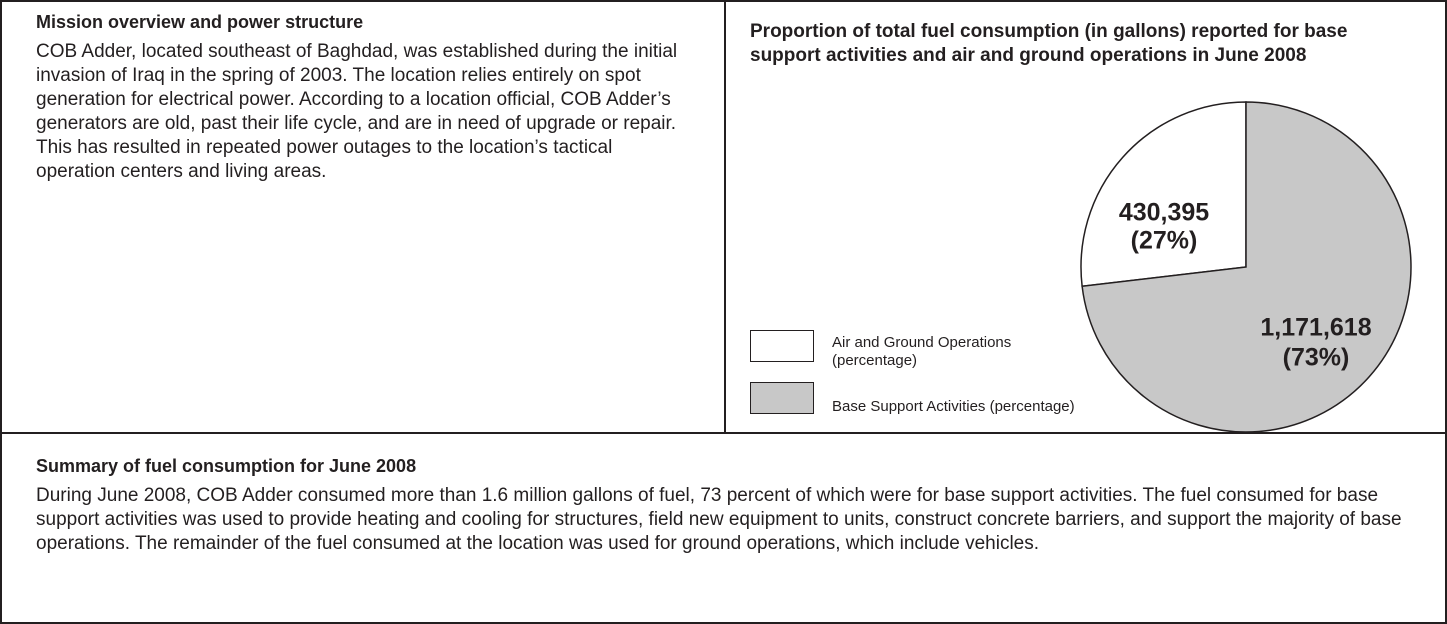 This screenshot has width=1447, height=624. I want to click on pie-chart: 430,395(27%) 1,171,618(73%), so click(1246, 266).